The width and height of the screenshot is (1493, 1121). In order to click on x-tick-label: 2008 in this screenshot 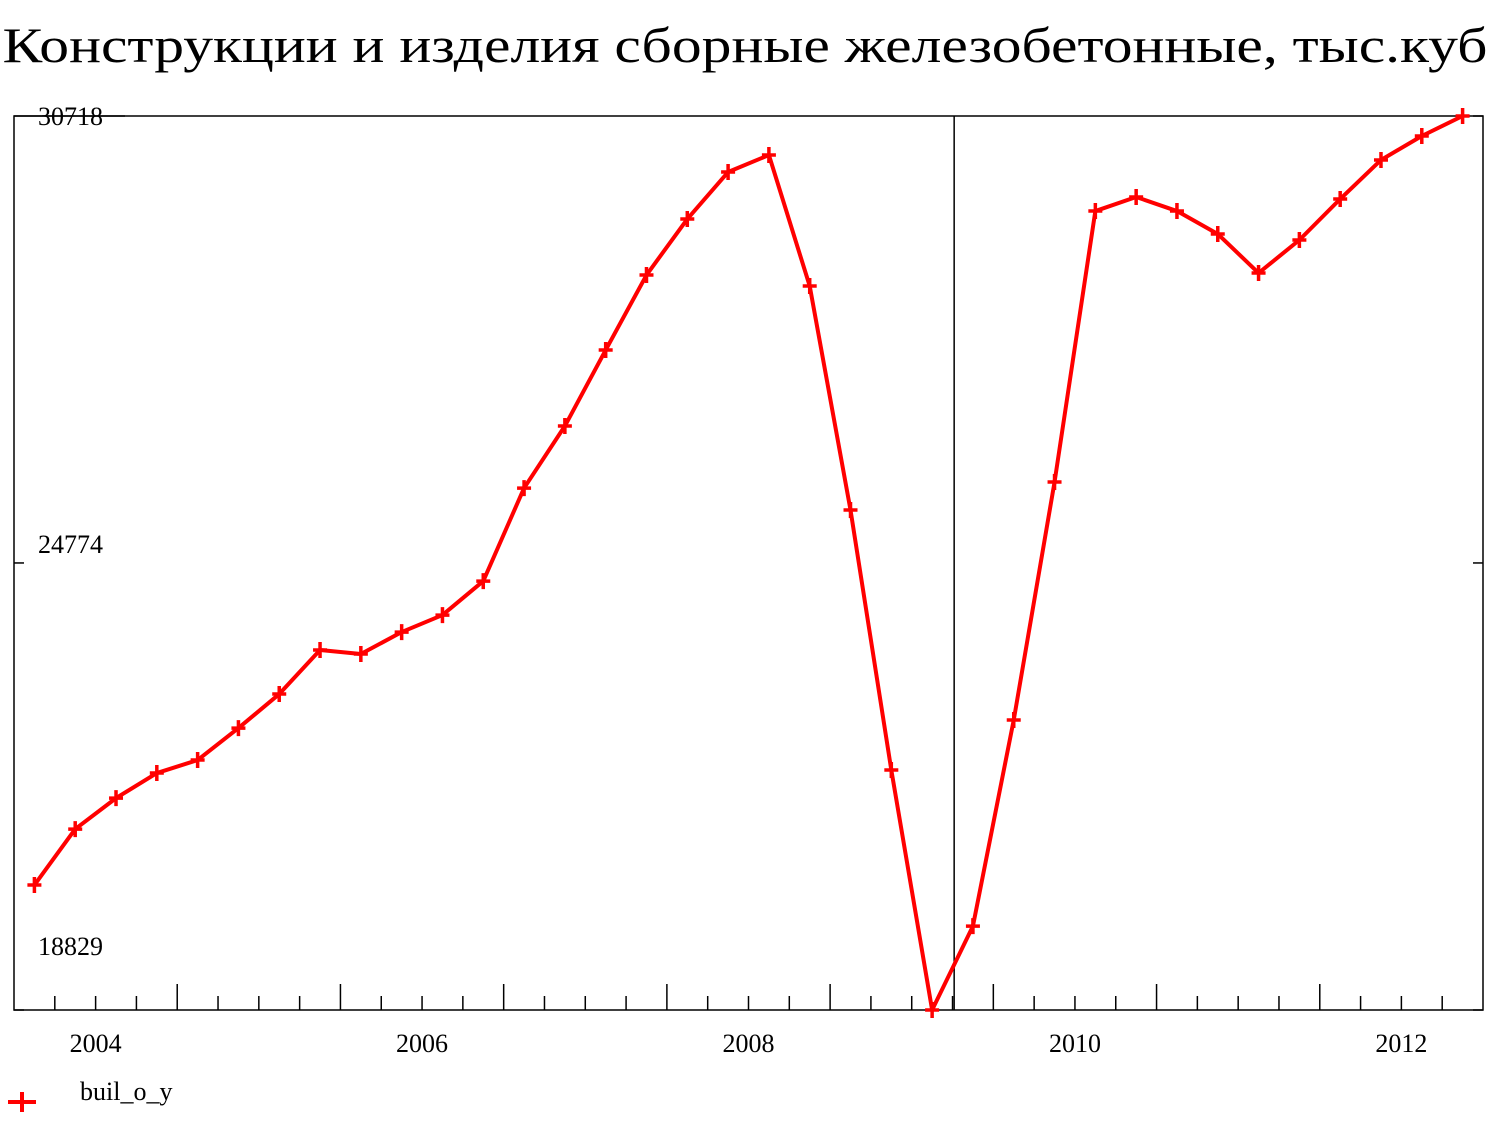, I will do `click(749, 1043)`.